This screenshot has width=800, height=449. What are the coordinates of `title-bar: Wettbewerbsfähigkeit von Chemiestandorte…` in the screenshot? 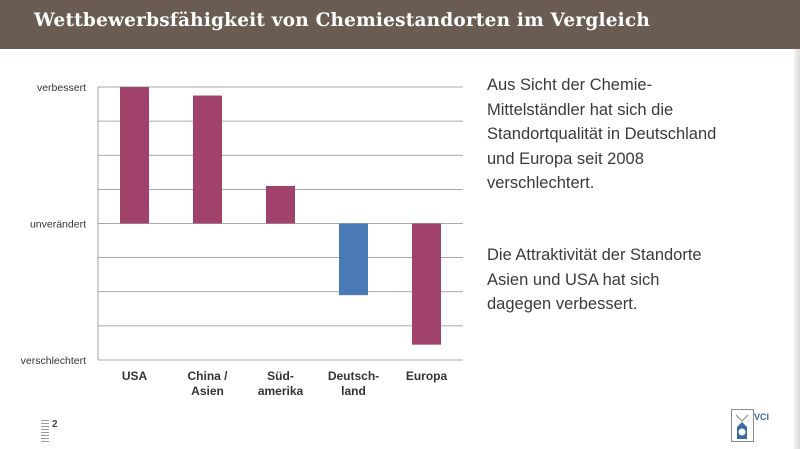 It's located at (400, 24).